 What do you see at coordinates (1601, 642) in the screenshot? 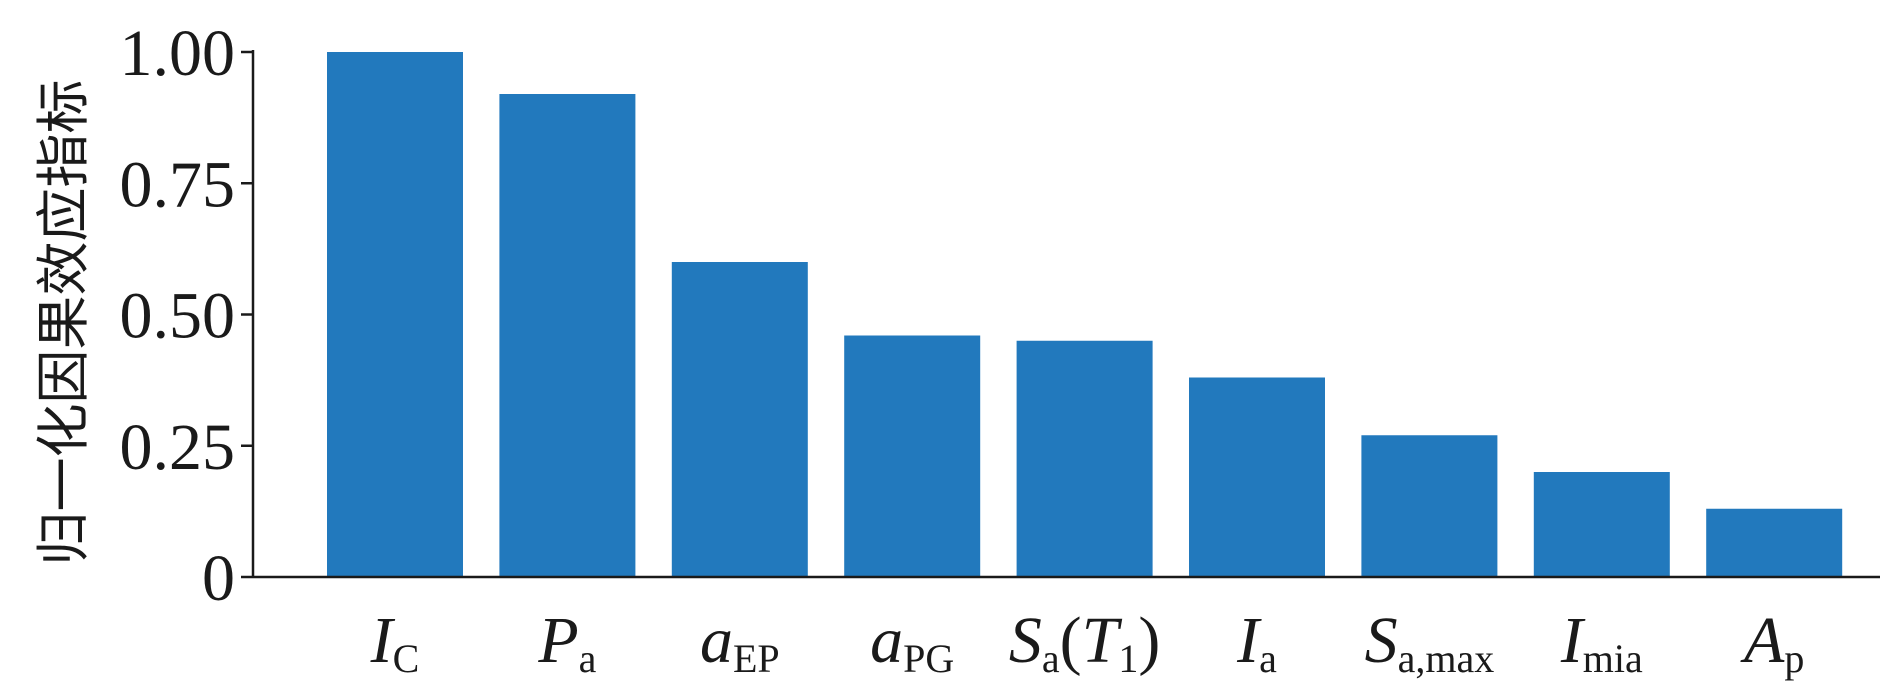
I see `x-tick-label: Imia` at bounding box center [1601, 642].